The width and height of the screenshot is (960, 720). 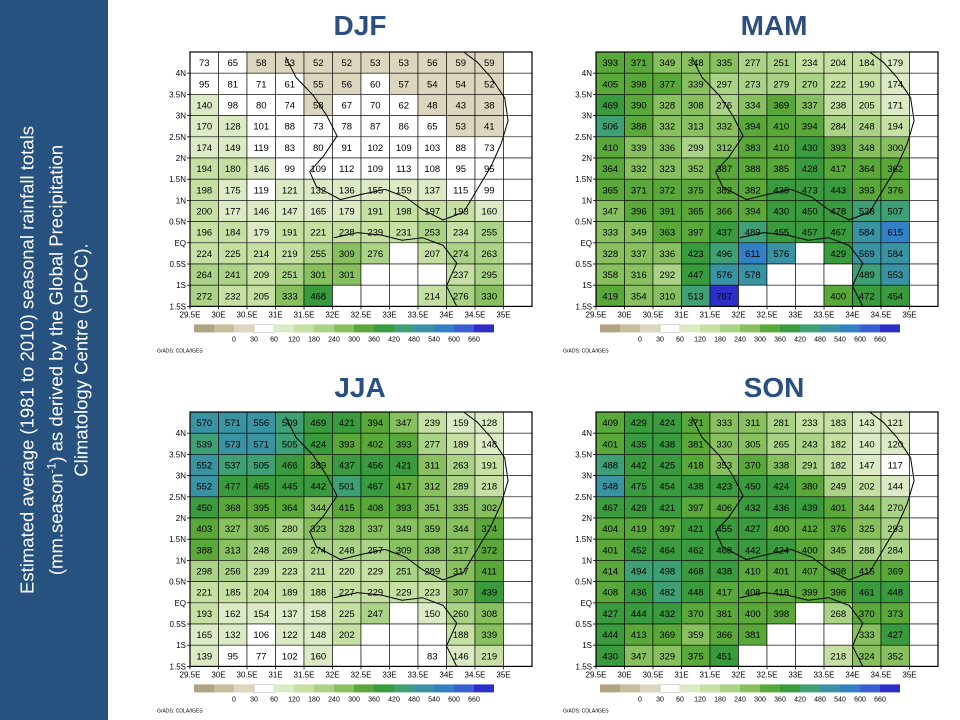 What do you see at coordinates (204, 148) in the screenshot?
I see `cell-value-djf: 174` at bounding box center [204, 148].